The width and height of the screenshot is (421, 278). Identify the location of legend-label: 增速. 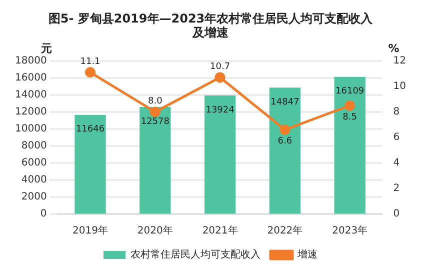
(307, 254).